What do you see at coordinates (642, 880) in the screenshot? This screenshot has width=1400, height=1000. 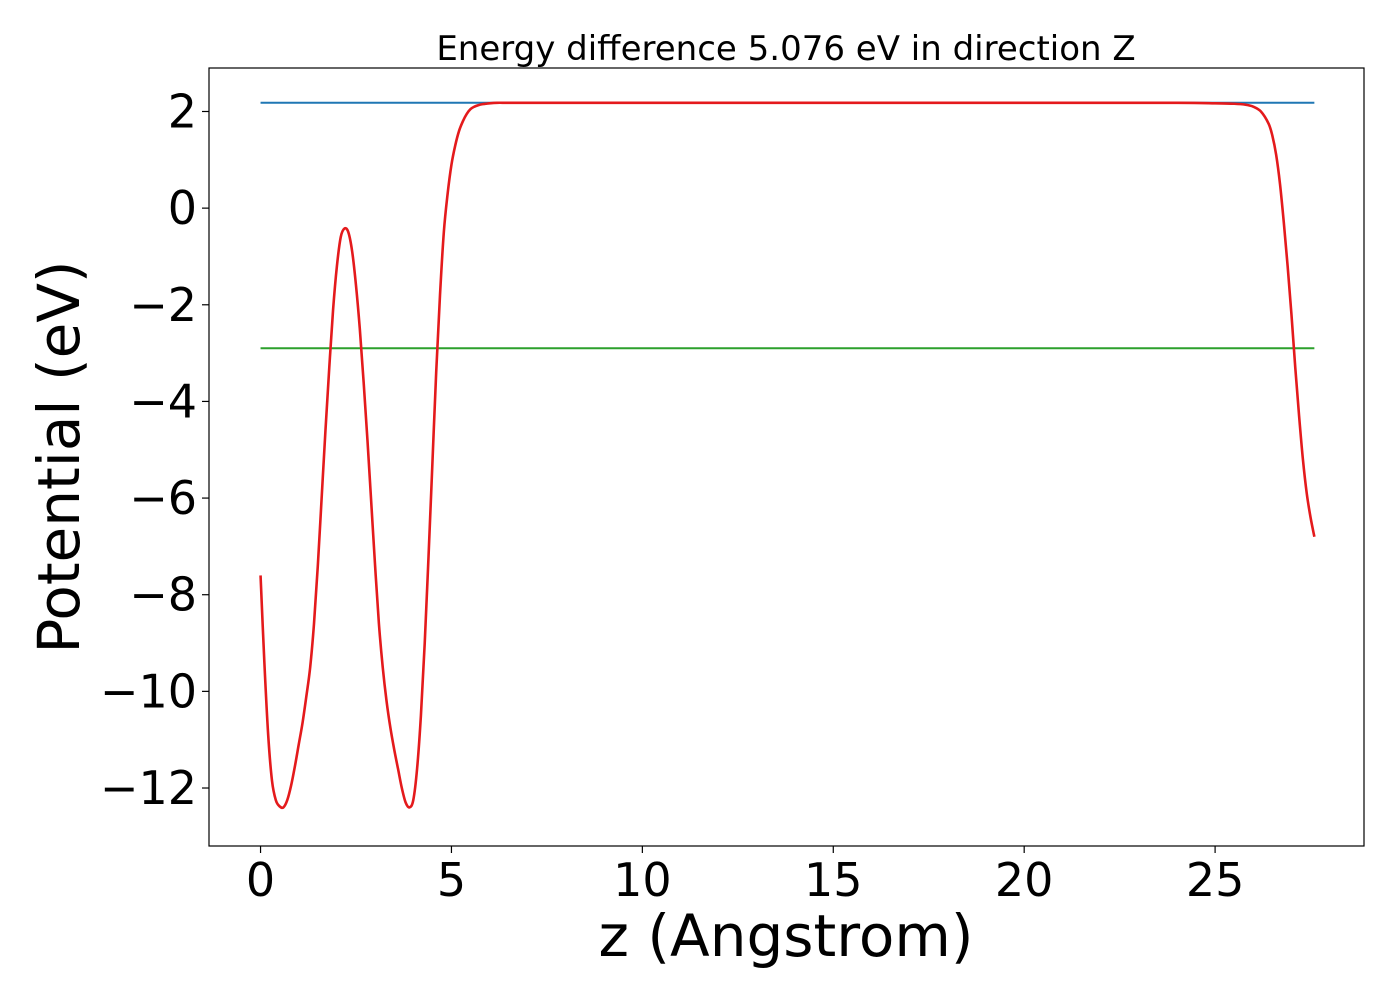 I see `x-tick-label: 10` at bounding box center [642, 880].